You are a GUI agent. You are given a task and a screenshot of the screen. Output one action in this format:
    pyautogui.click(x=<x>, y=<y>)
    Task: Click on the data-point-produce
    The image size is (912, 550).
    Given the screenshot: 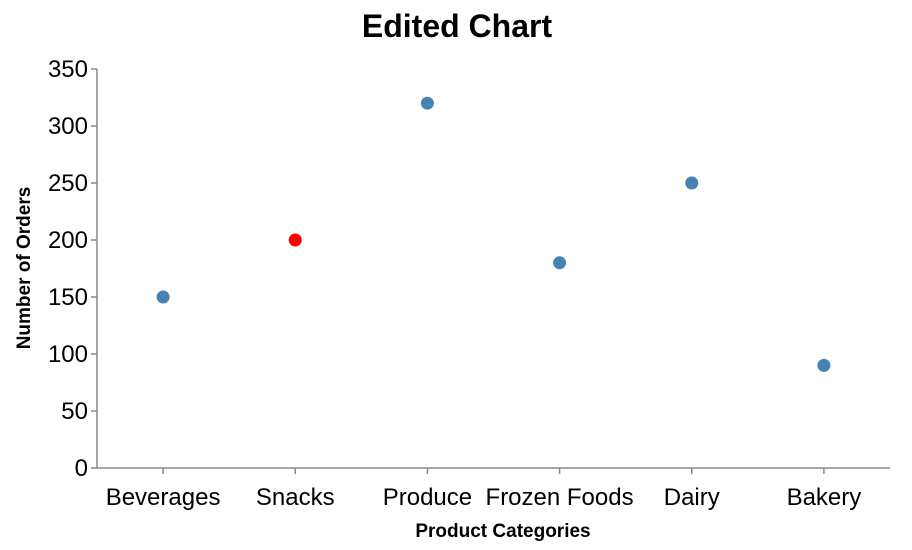 What is the action you would take?
    pyautogui.click(x=427, y=103)
    